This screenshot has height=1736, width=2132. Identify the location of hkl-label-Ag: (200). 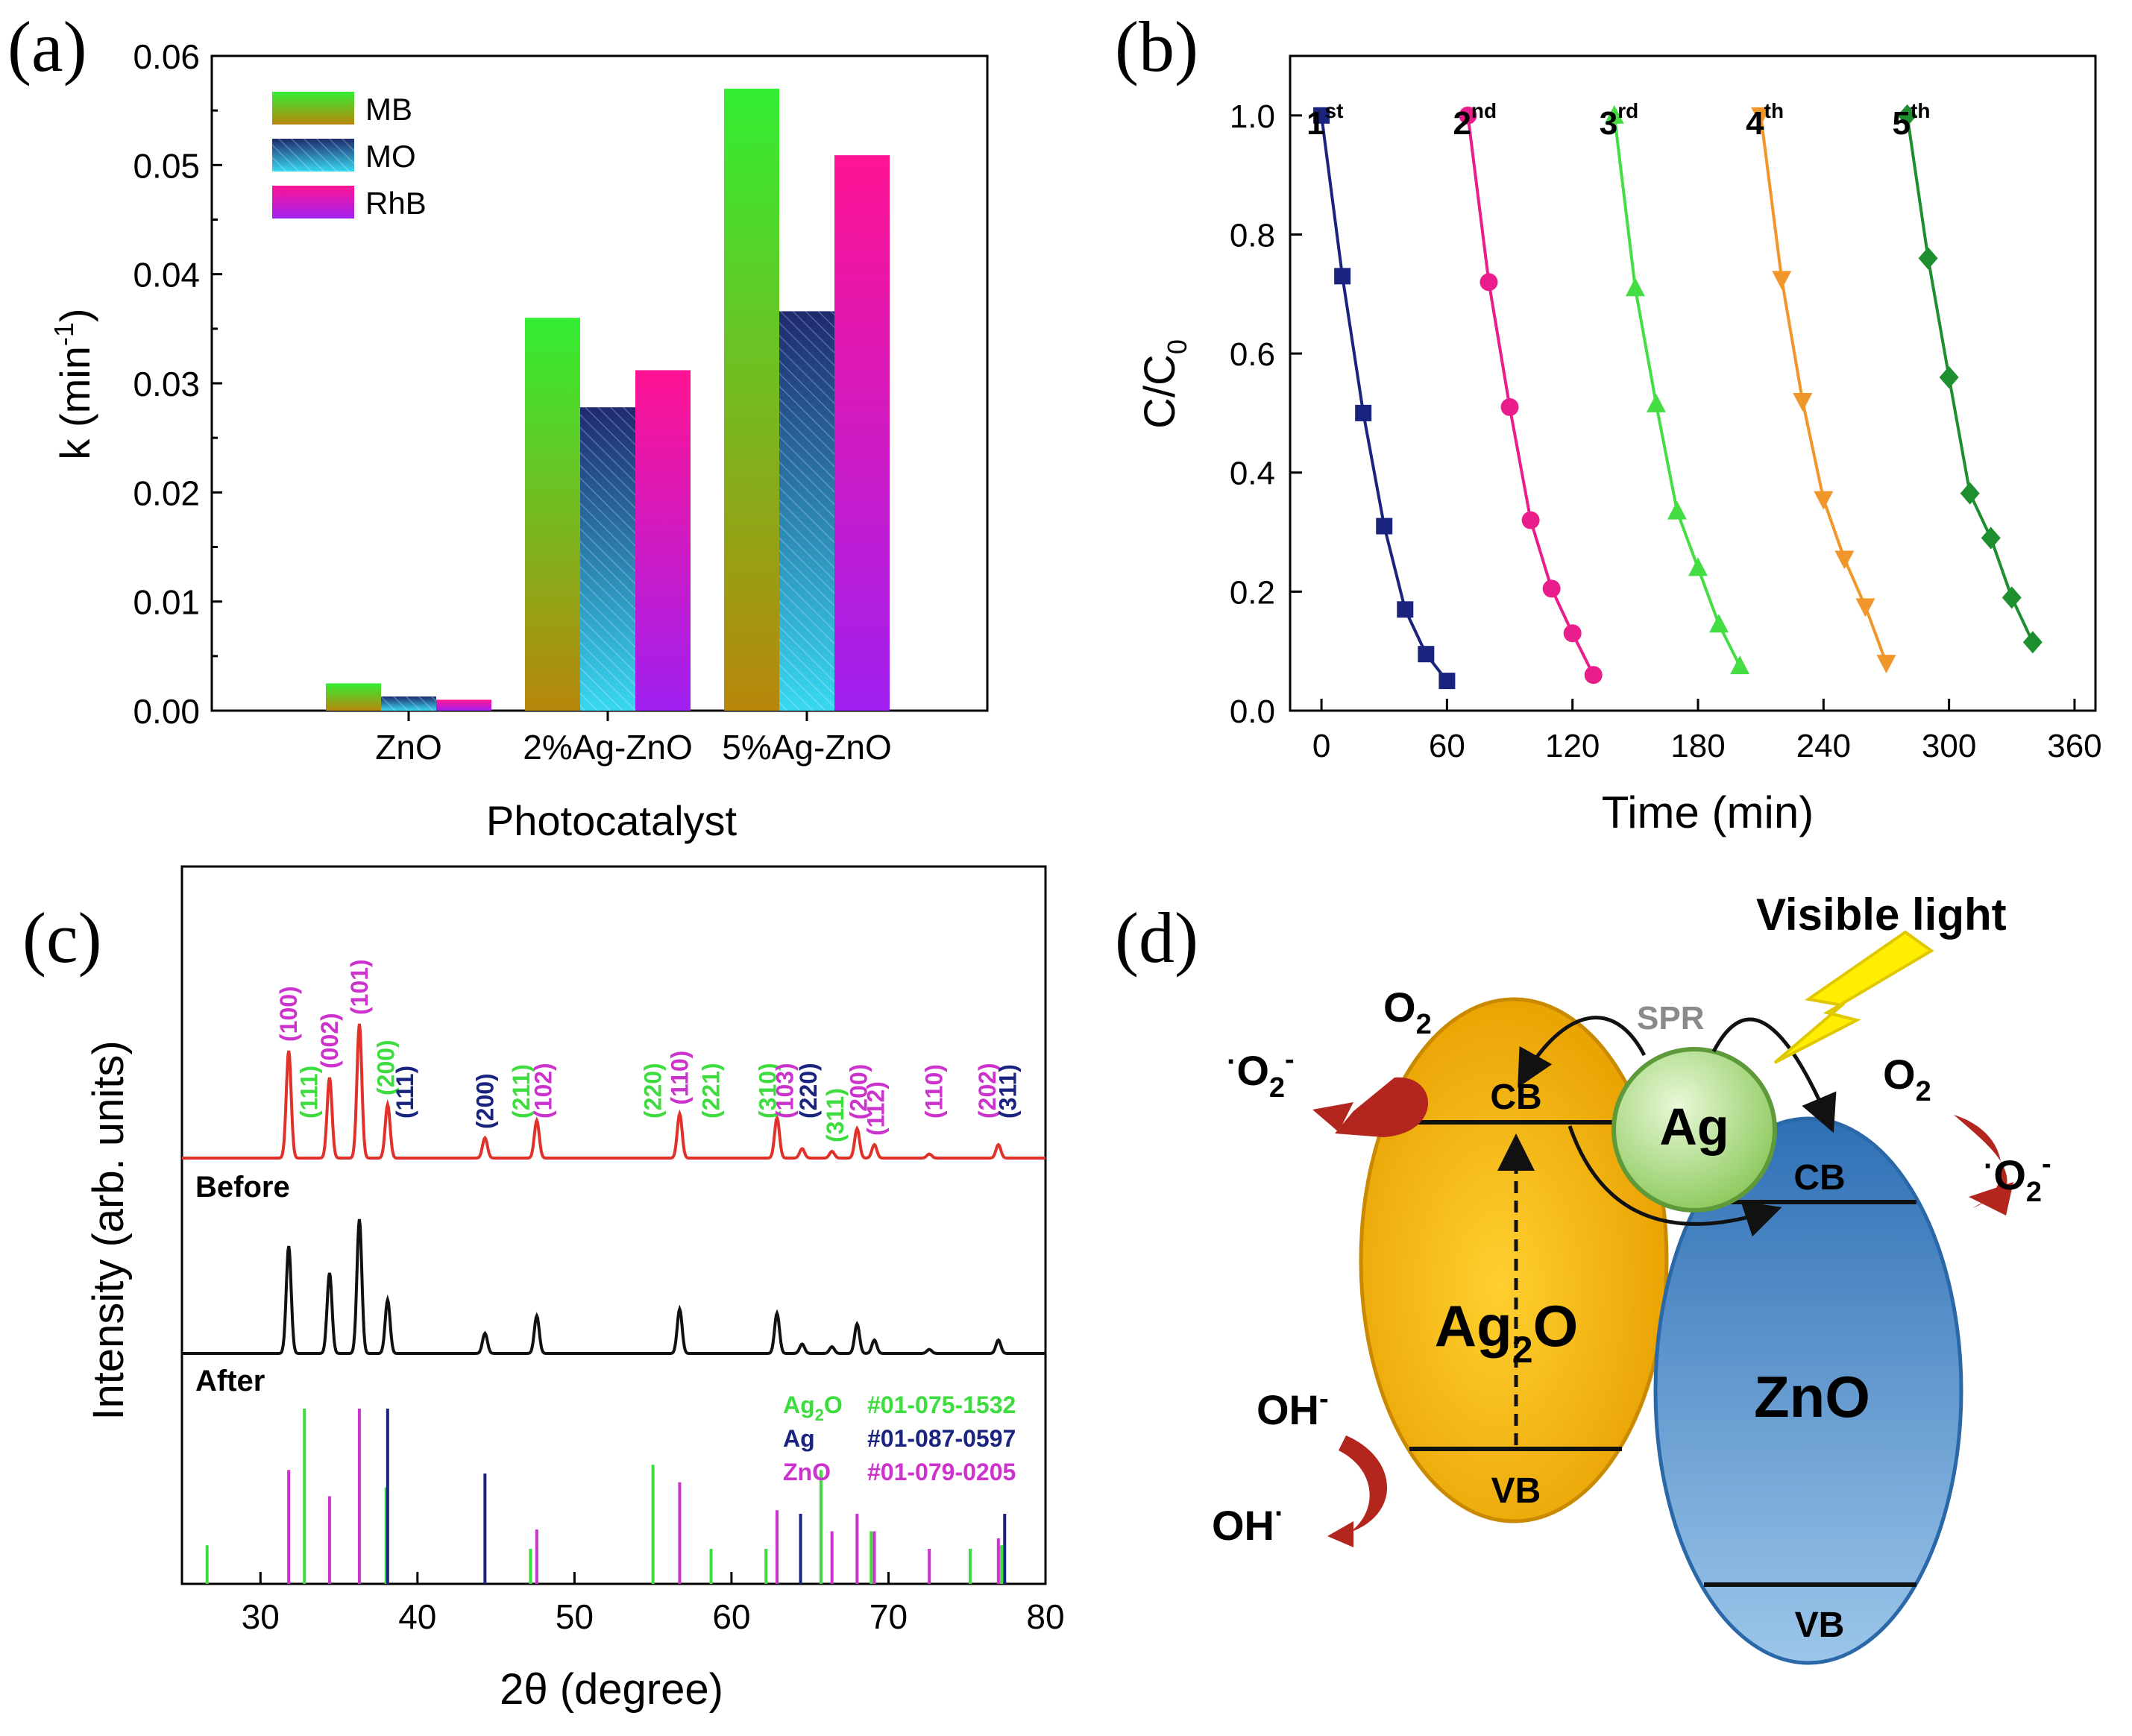
(484, 1101).